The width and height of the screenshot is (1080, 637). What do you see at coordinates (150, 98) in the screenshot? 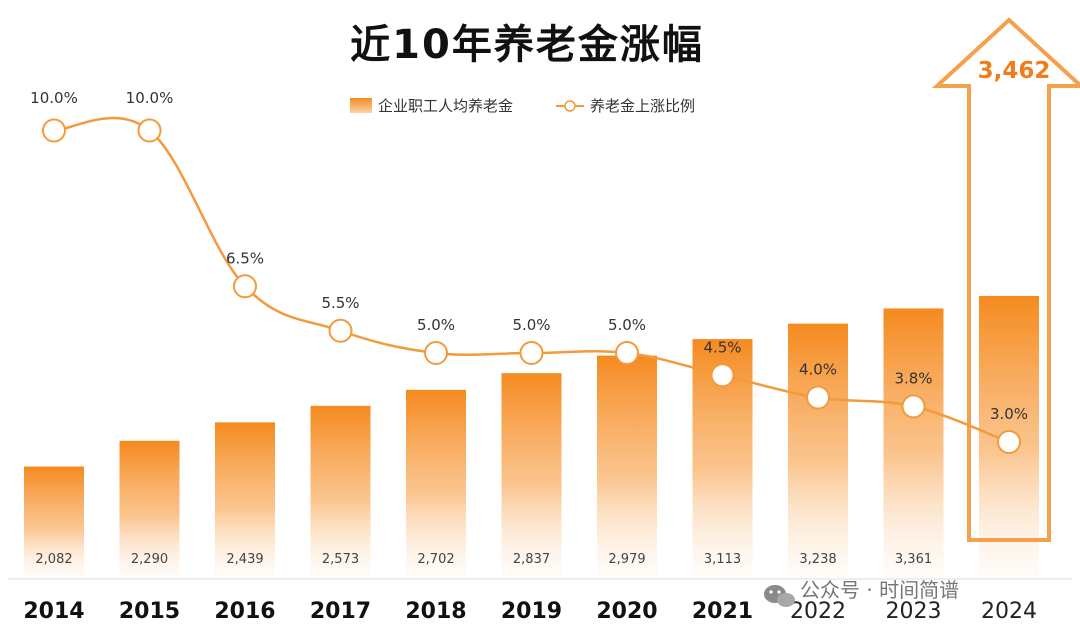
I see `line-value-label-2015: 10.0%` at bounding box center [150, 98].